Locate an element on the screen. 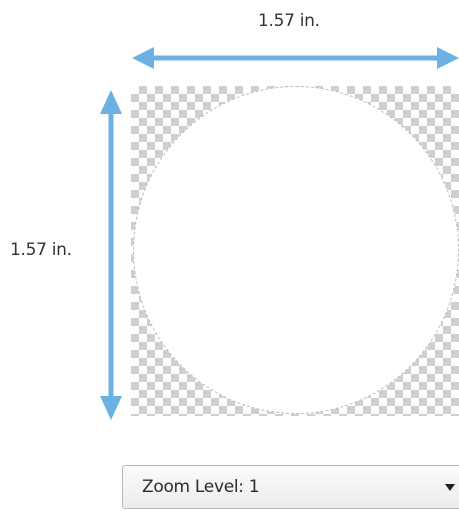 The image size is (459, 511). chevron-down-icon is located at coordinates (450, 487).